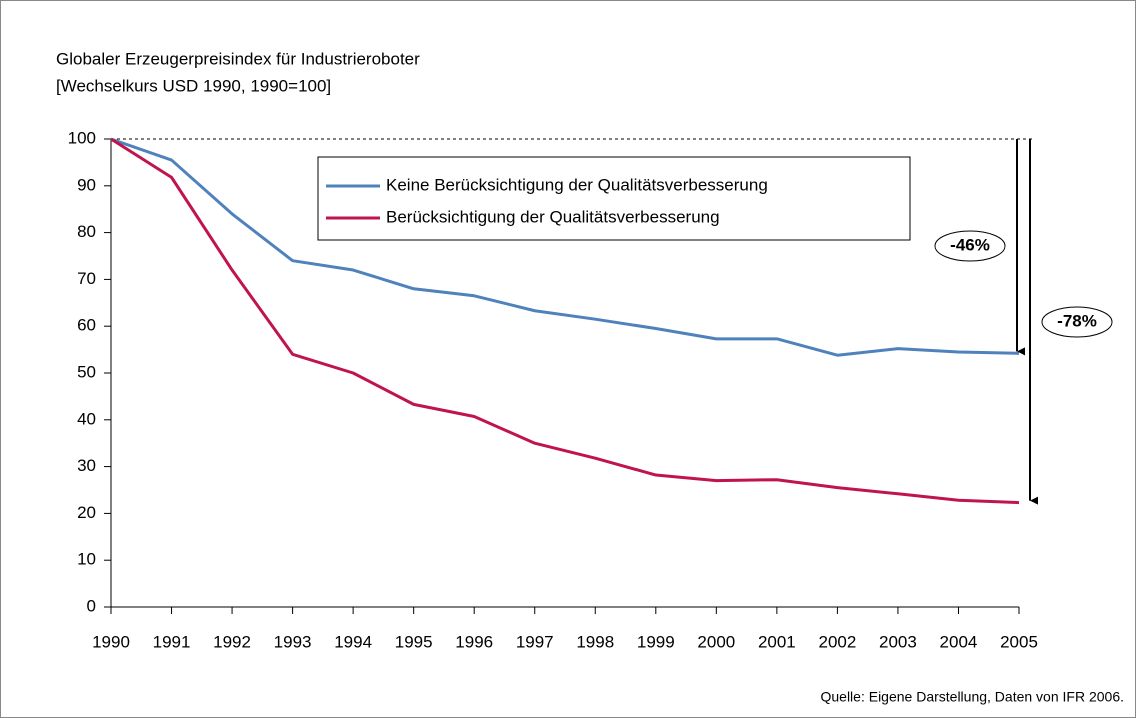 Image resolution: width=1136 pixels, height=718 pixels. What do you see at coordinates (595, 641) in the screenshot?
I see `x-tick-label: 1998` at bounding box center [595, 641].